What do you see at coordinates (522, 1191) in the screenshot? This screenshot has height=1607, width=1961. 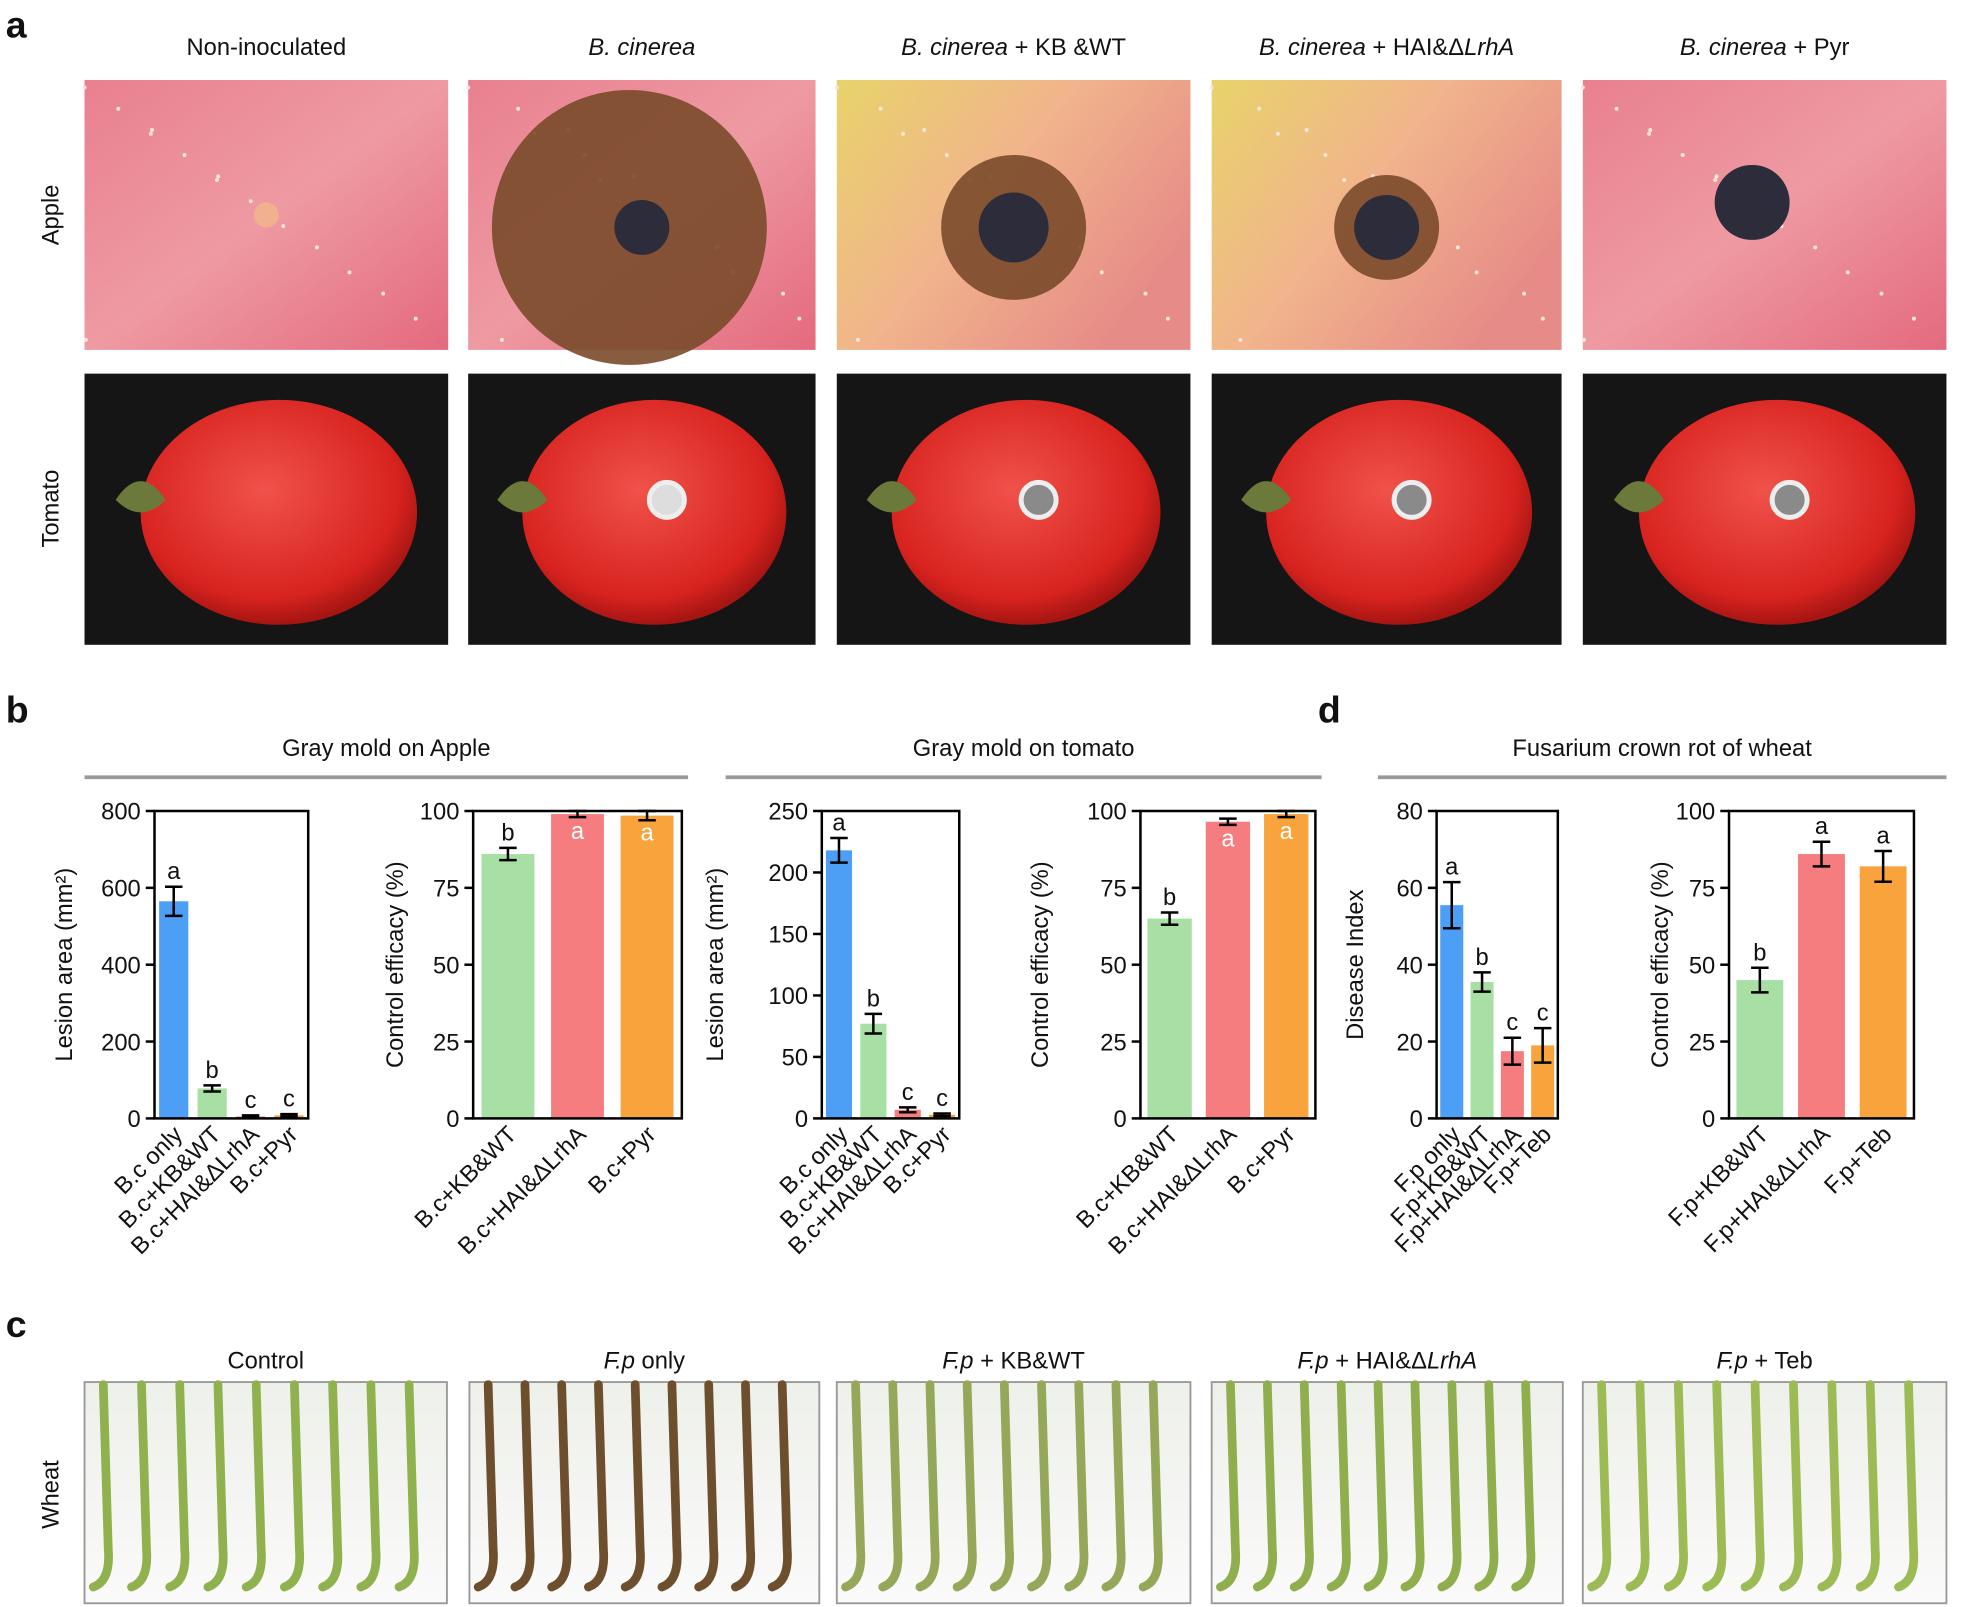 I see `x-tick-label: B.c+HAI&ΔLrhA` at bounding box center [522, 1191].